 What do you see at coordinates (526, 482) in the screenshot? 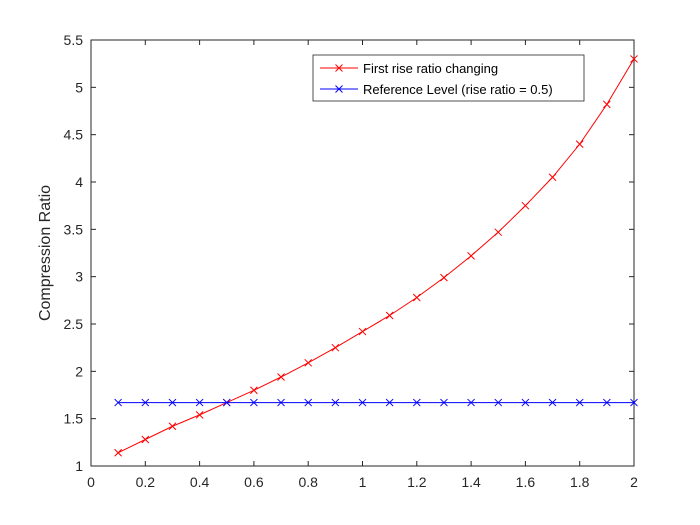
I see `x-tick-label: 1.6` at bounding box center [526, 482].